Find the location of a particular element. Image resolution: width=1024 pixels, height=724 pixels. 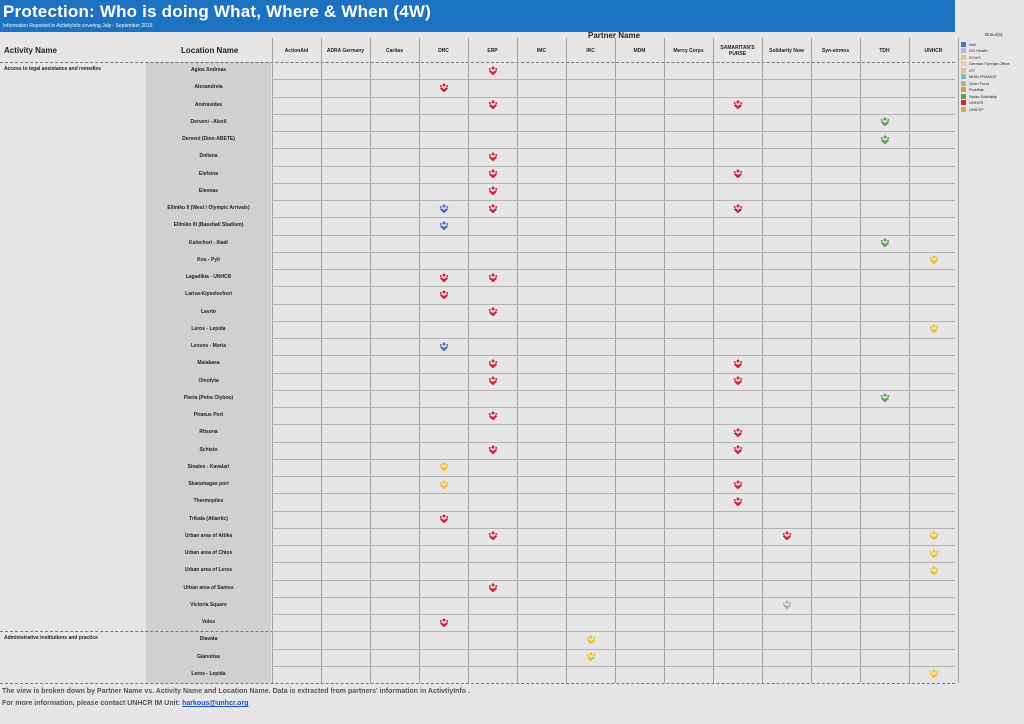

location-label: Volos is located at coordinates (208, 622).